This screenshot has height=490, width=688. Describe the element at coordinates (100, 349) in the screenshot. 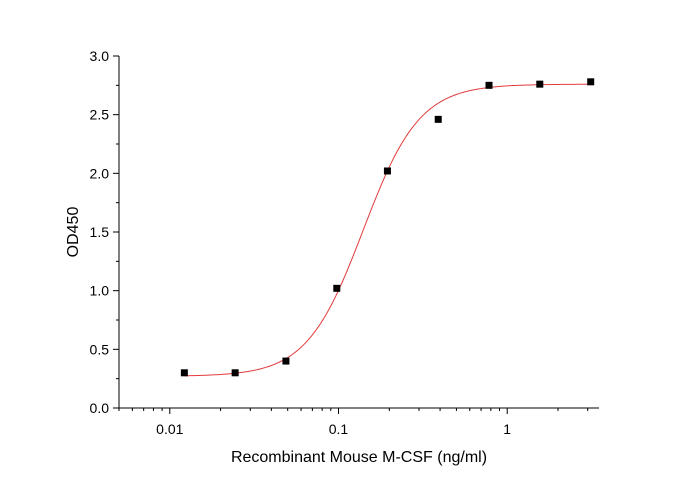

I see `y-tick-label: 0.5` at that location.